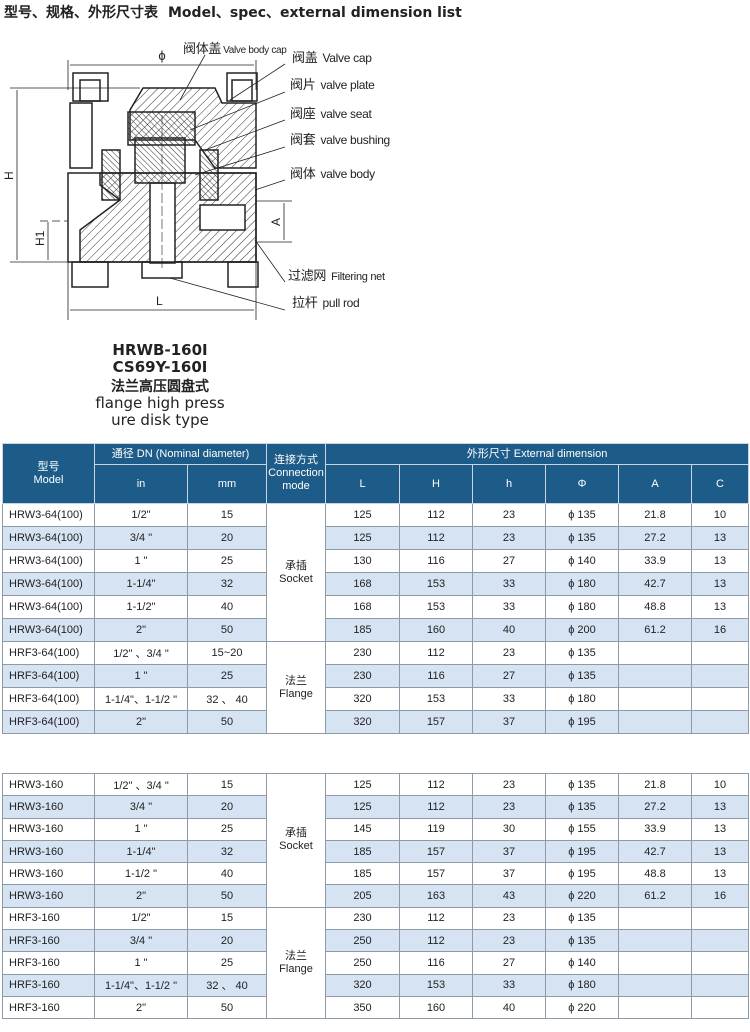 The image size is (750, 1032). I want to click on cell-h: 33, so click(509, 699).